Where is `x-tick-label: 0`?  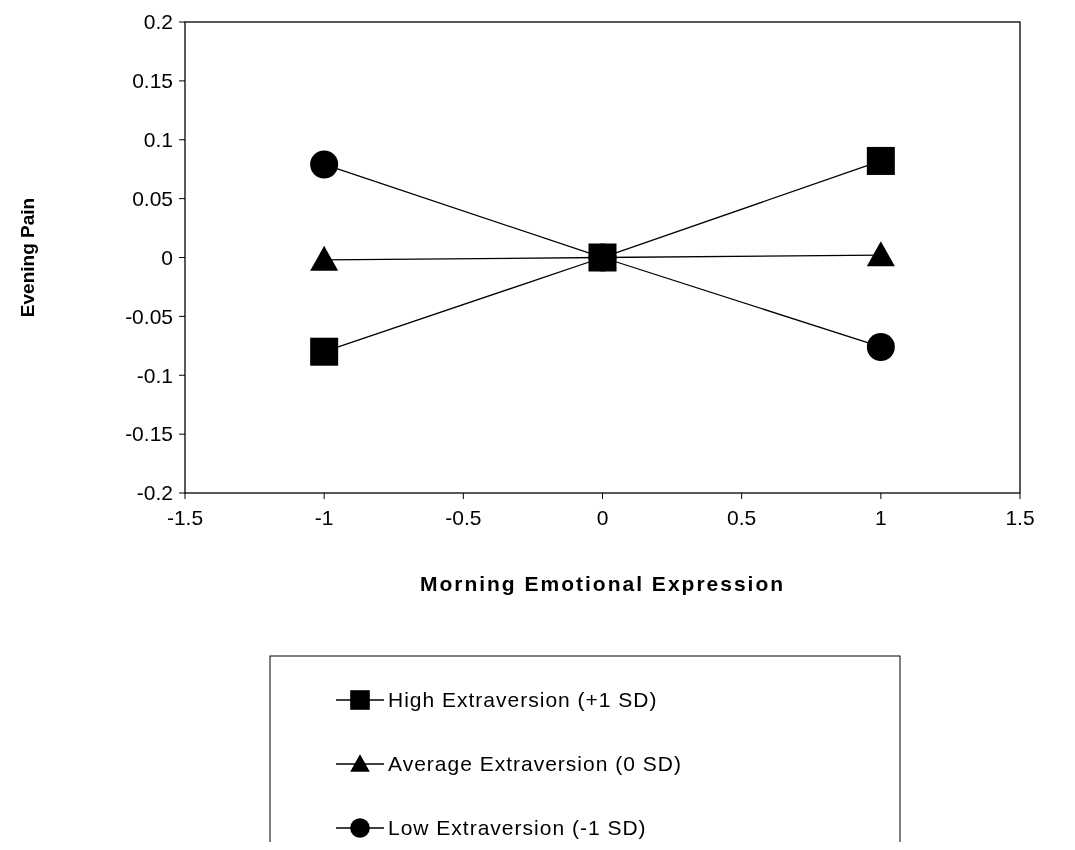
x-tick-label: 0 is located at coordinates (602, 517).